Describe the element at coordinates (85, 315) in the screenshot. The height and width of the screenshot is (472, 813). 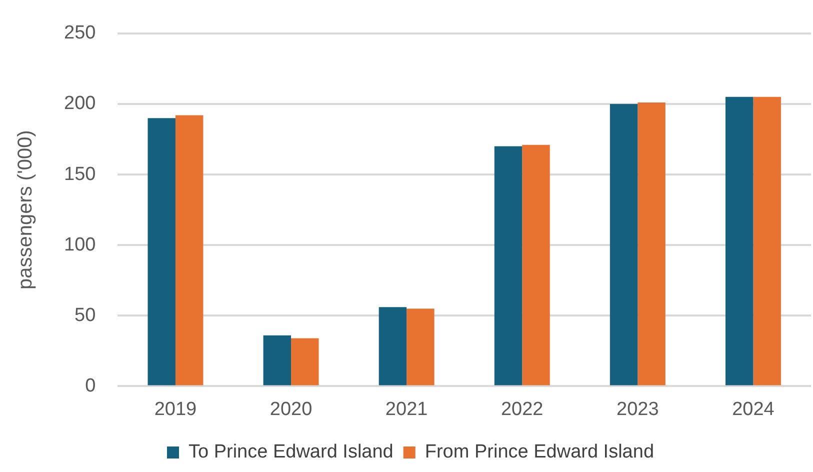
I see `y-tick-label: 50` at that location.